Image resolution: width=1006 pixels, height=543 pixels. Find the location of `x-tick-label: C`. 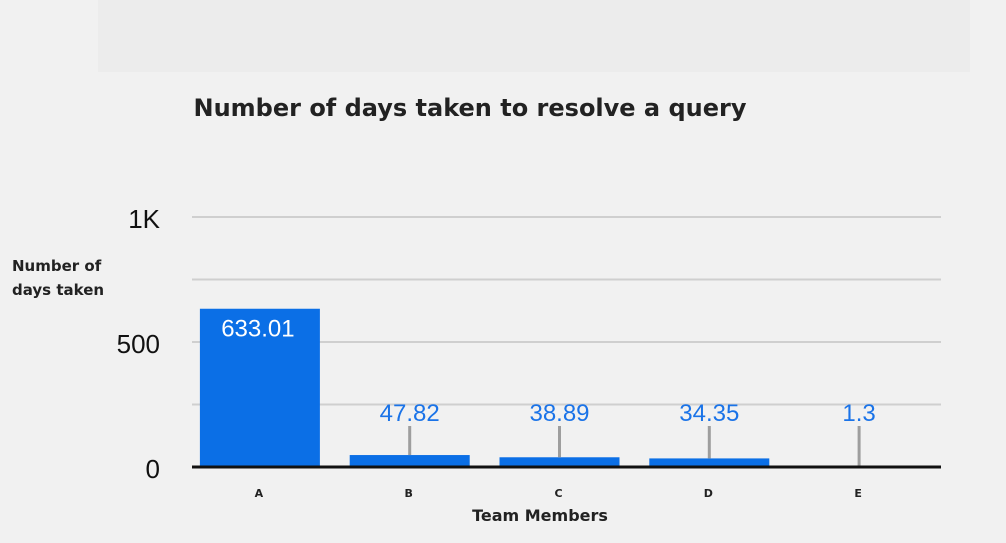

x-tick-label: C is located at coordinates (558, 493).